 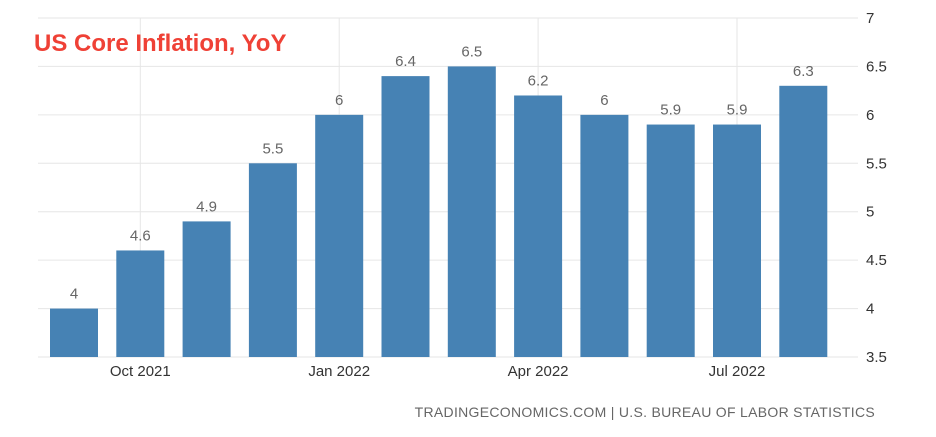 I want to click on data-label: 6.4, so click(x=405, y=61).